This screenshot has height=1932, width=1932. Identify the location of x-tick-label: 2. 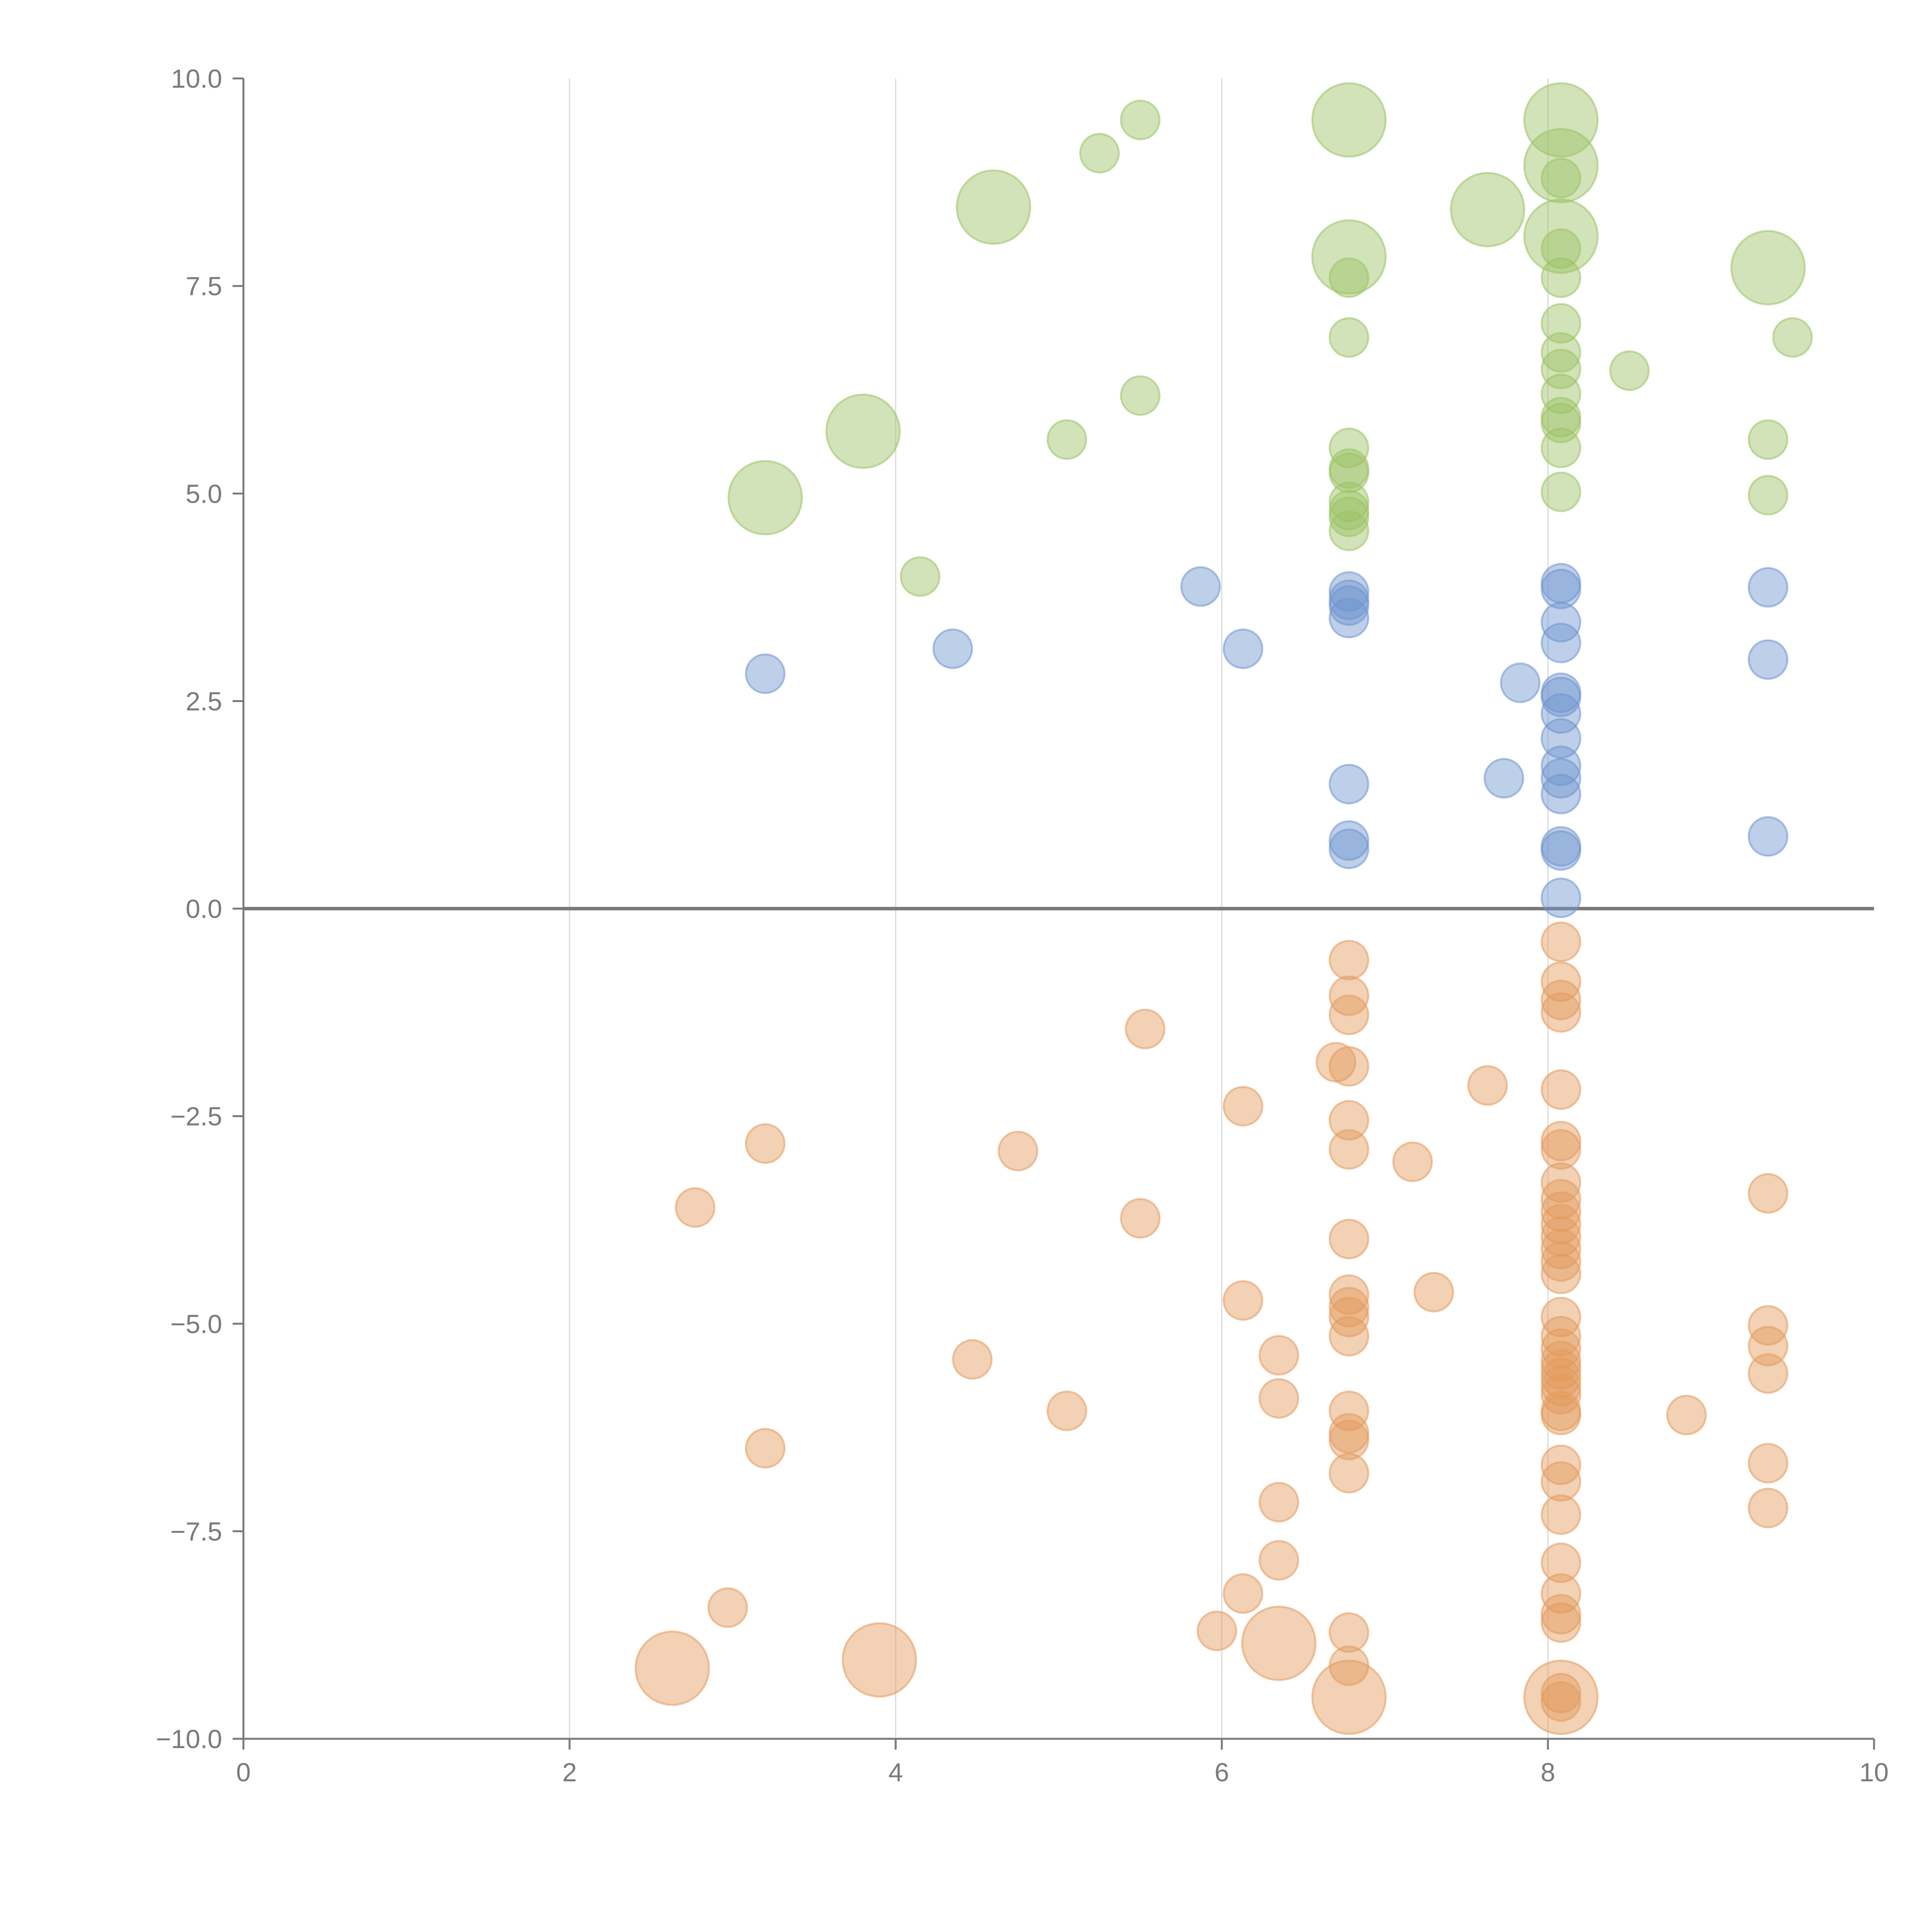
(570, 1772).